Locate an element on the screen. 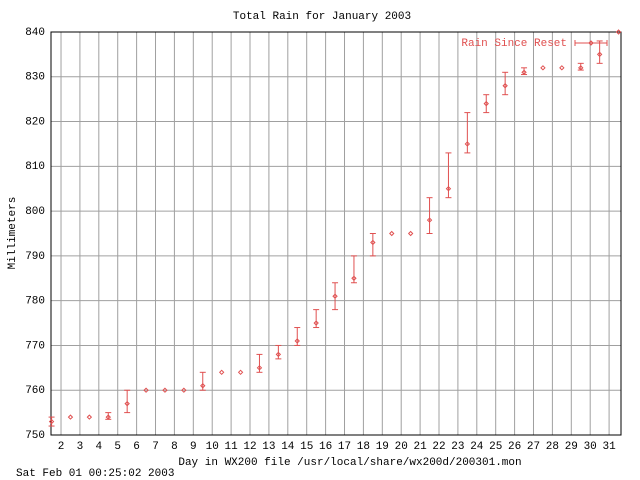  x-tick-label: 9 is located at coordinates (193, 447).